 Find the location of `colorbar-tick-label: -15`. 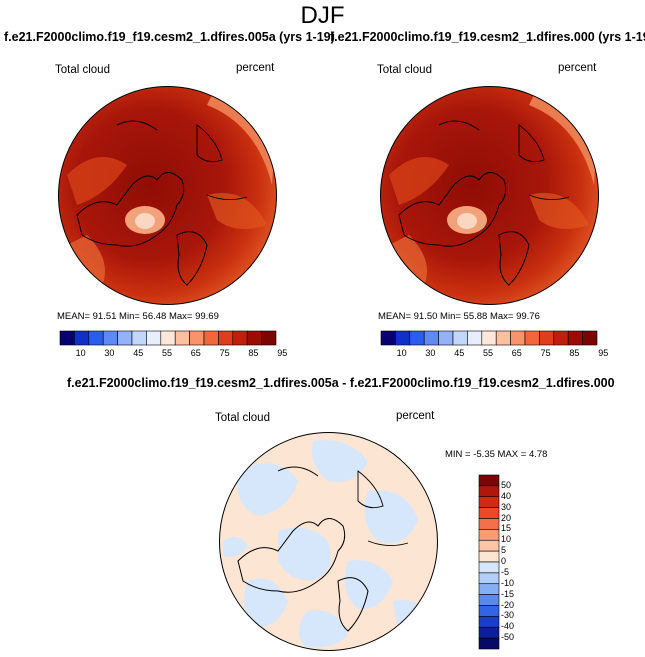

colorbar-tick-label: -15 is located at coordinates (508, 593).